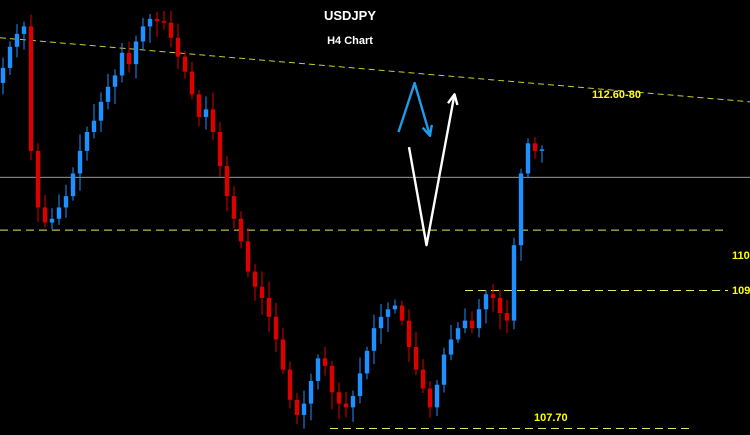 This screenshot has height=435, width=750. Describe the element at coordinates (551, 418) in the screenshot. I see `support-107-label: 107.70` at that location.